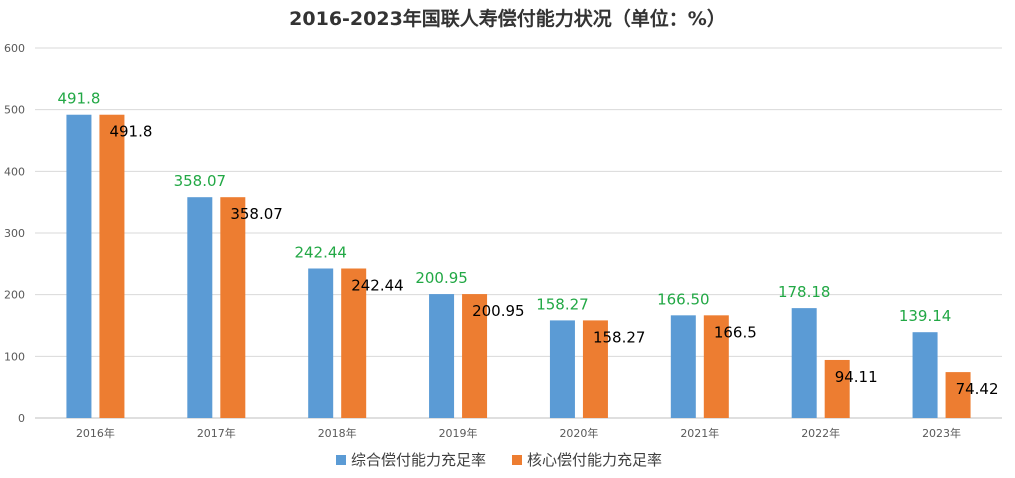 The width and height of the screenshot is (1015, 478). Describe the element at coordinates (337, 433) in the screenshot. I see `x-tick-label: 2018年` at that location.